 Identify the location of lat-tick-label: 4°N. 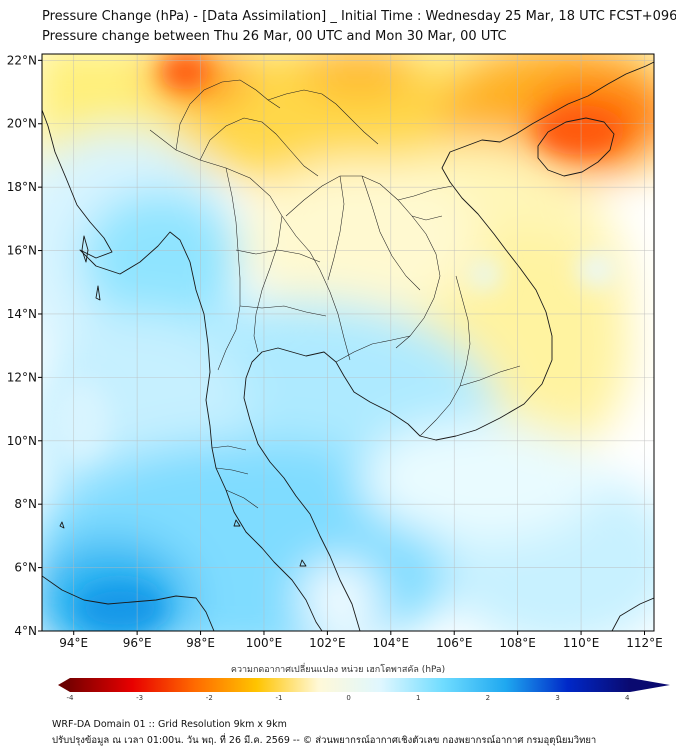
(25, 631).